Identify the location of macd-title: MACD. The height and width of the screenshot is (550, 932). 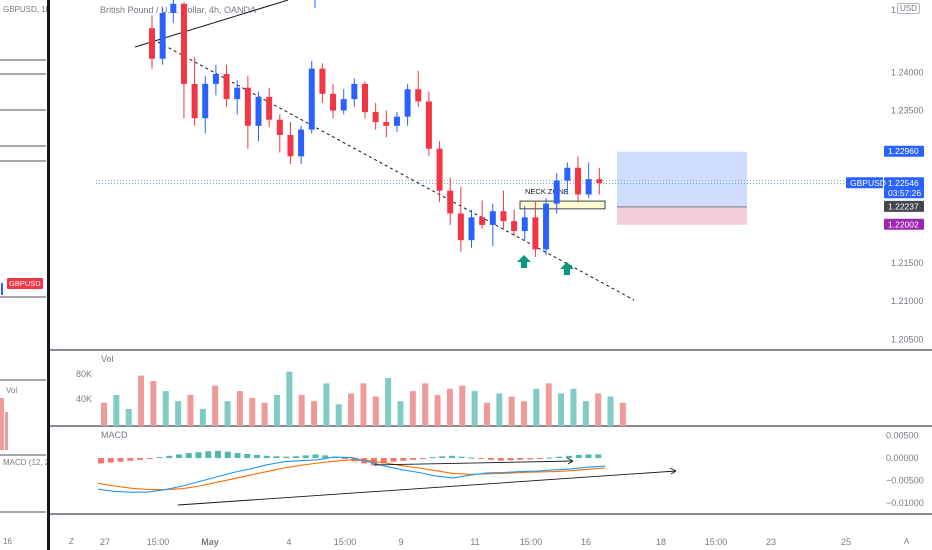
(114, 435).